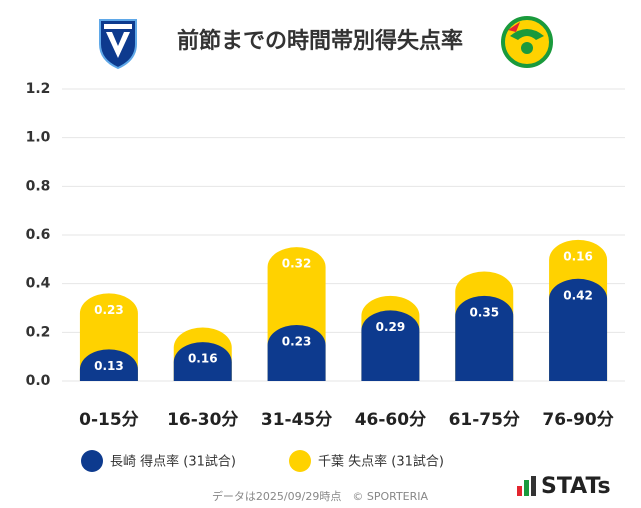 This screenshot has height=508, width=641. Describe the element at coordinates (484, 420) in the screenshot. I see `x-tick-label: 61-75分` at that location.